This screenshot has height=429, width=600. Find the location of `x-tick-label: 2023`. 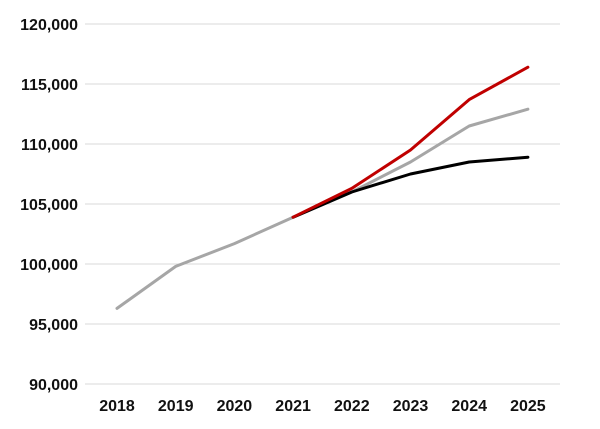

x-tick-label: 2023 is located at coordinates (411, 406).